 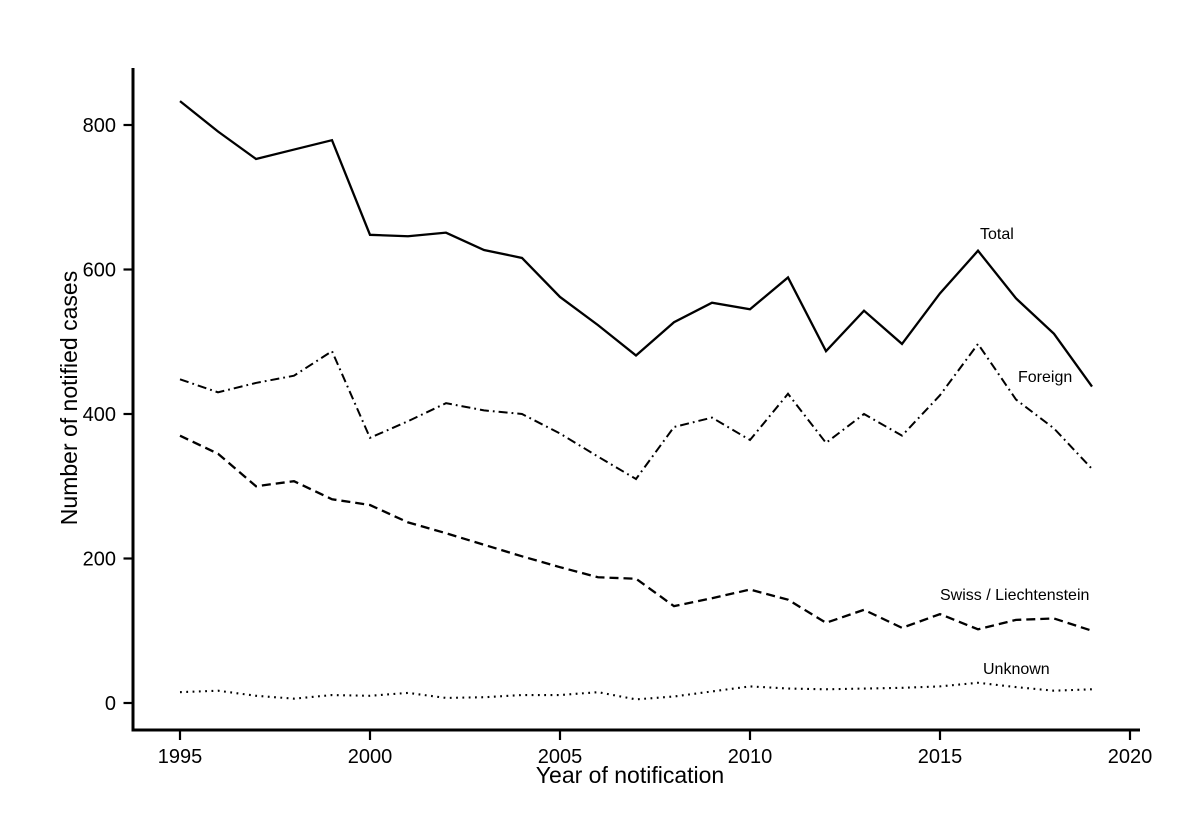 I want to click on x-axis-tick-label: 2020, so click(x=1130, y=757).